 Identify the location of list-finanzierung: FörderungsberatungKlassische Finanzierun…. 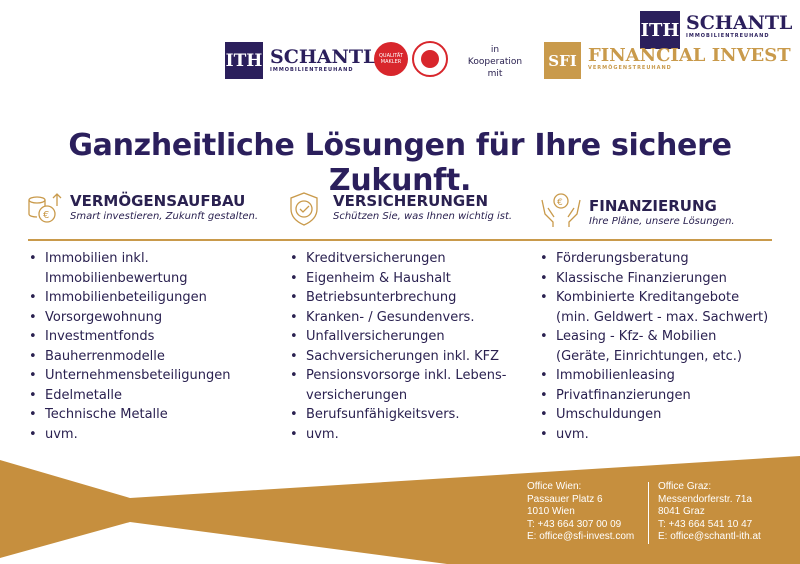
(653, 346).